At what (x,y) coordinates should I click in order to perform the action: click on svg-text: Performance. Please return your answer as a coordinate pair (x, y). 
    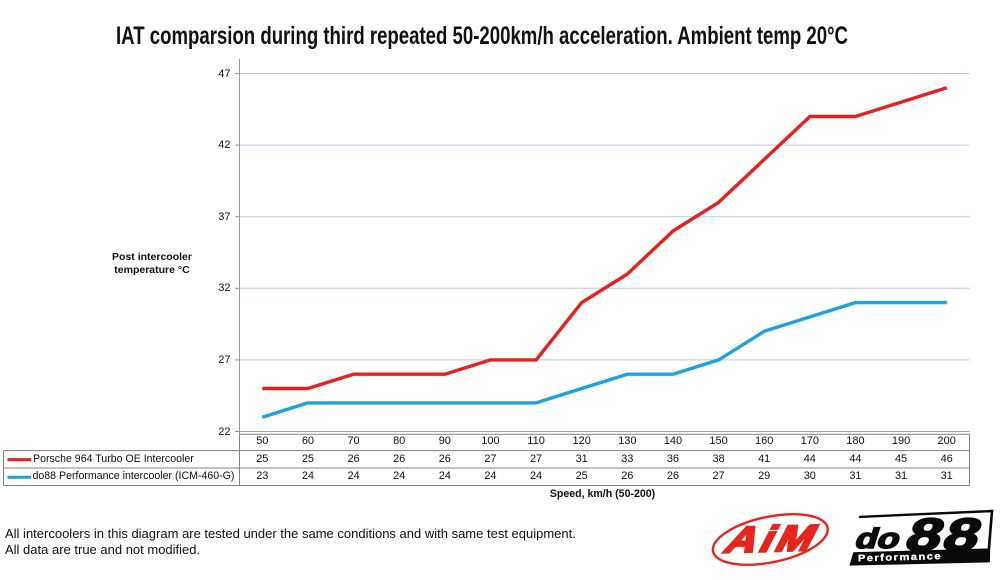
    Looking at the image, I should click on (900, 558).